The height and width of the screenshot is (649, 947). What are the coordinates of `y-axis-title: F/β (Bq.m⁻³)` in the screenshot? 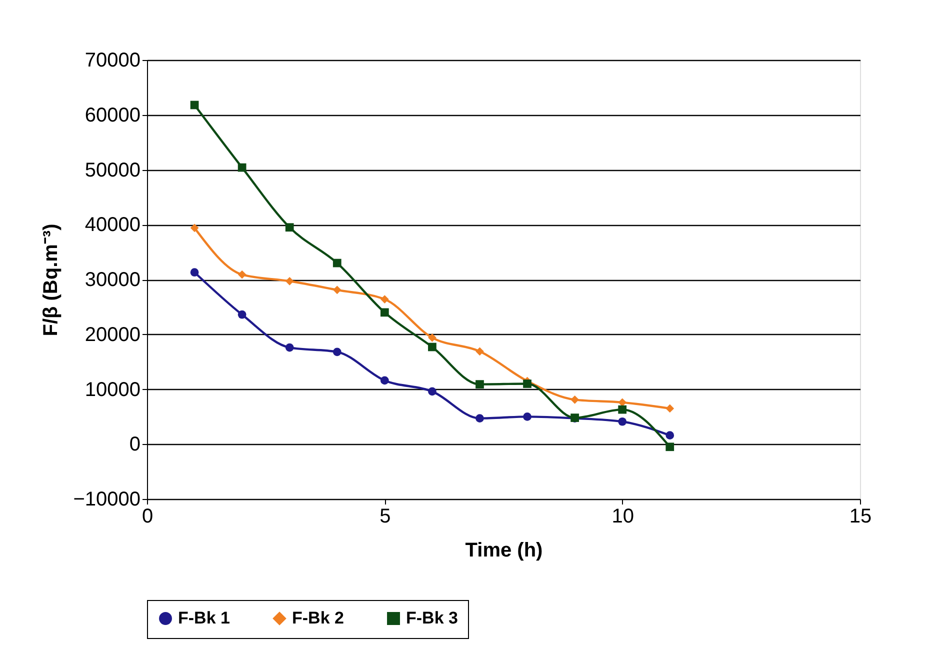 It's located at (51, 280).